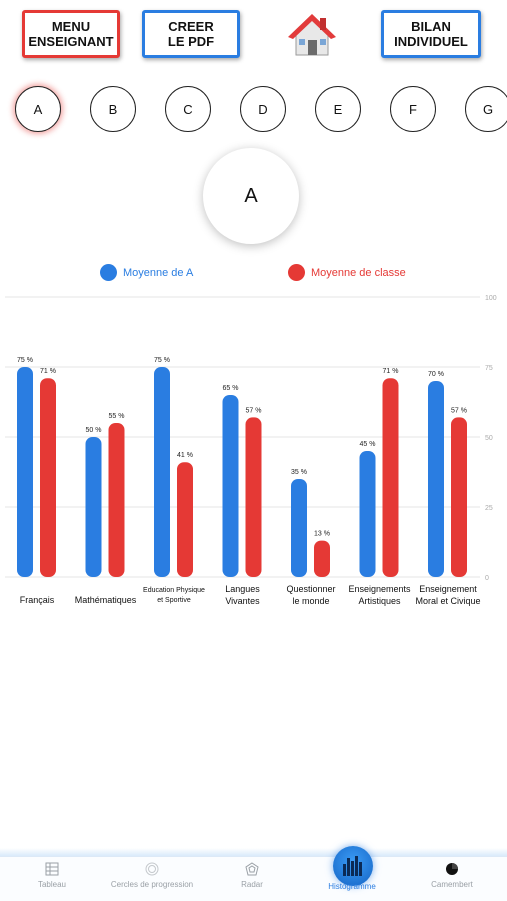 This screenshot has width=507, height=901. Describe the element at coordinates (37, 600) in the screenshot. I see `x-tick-label: Français` at that location.